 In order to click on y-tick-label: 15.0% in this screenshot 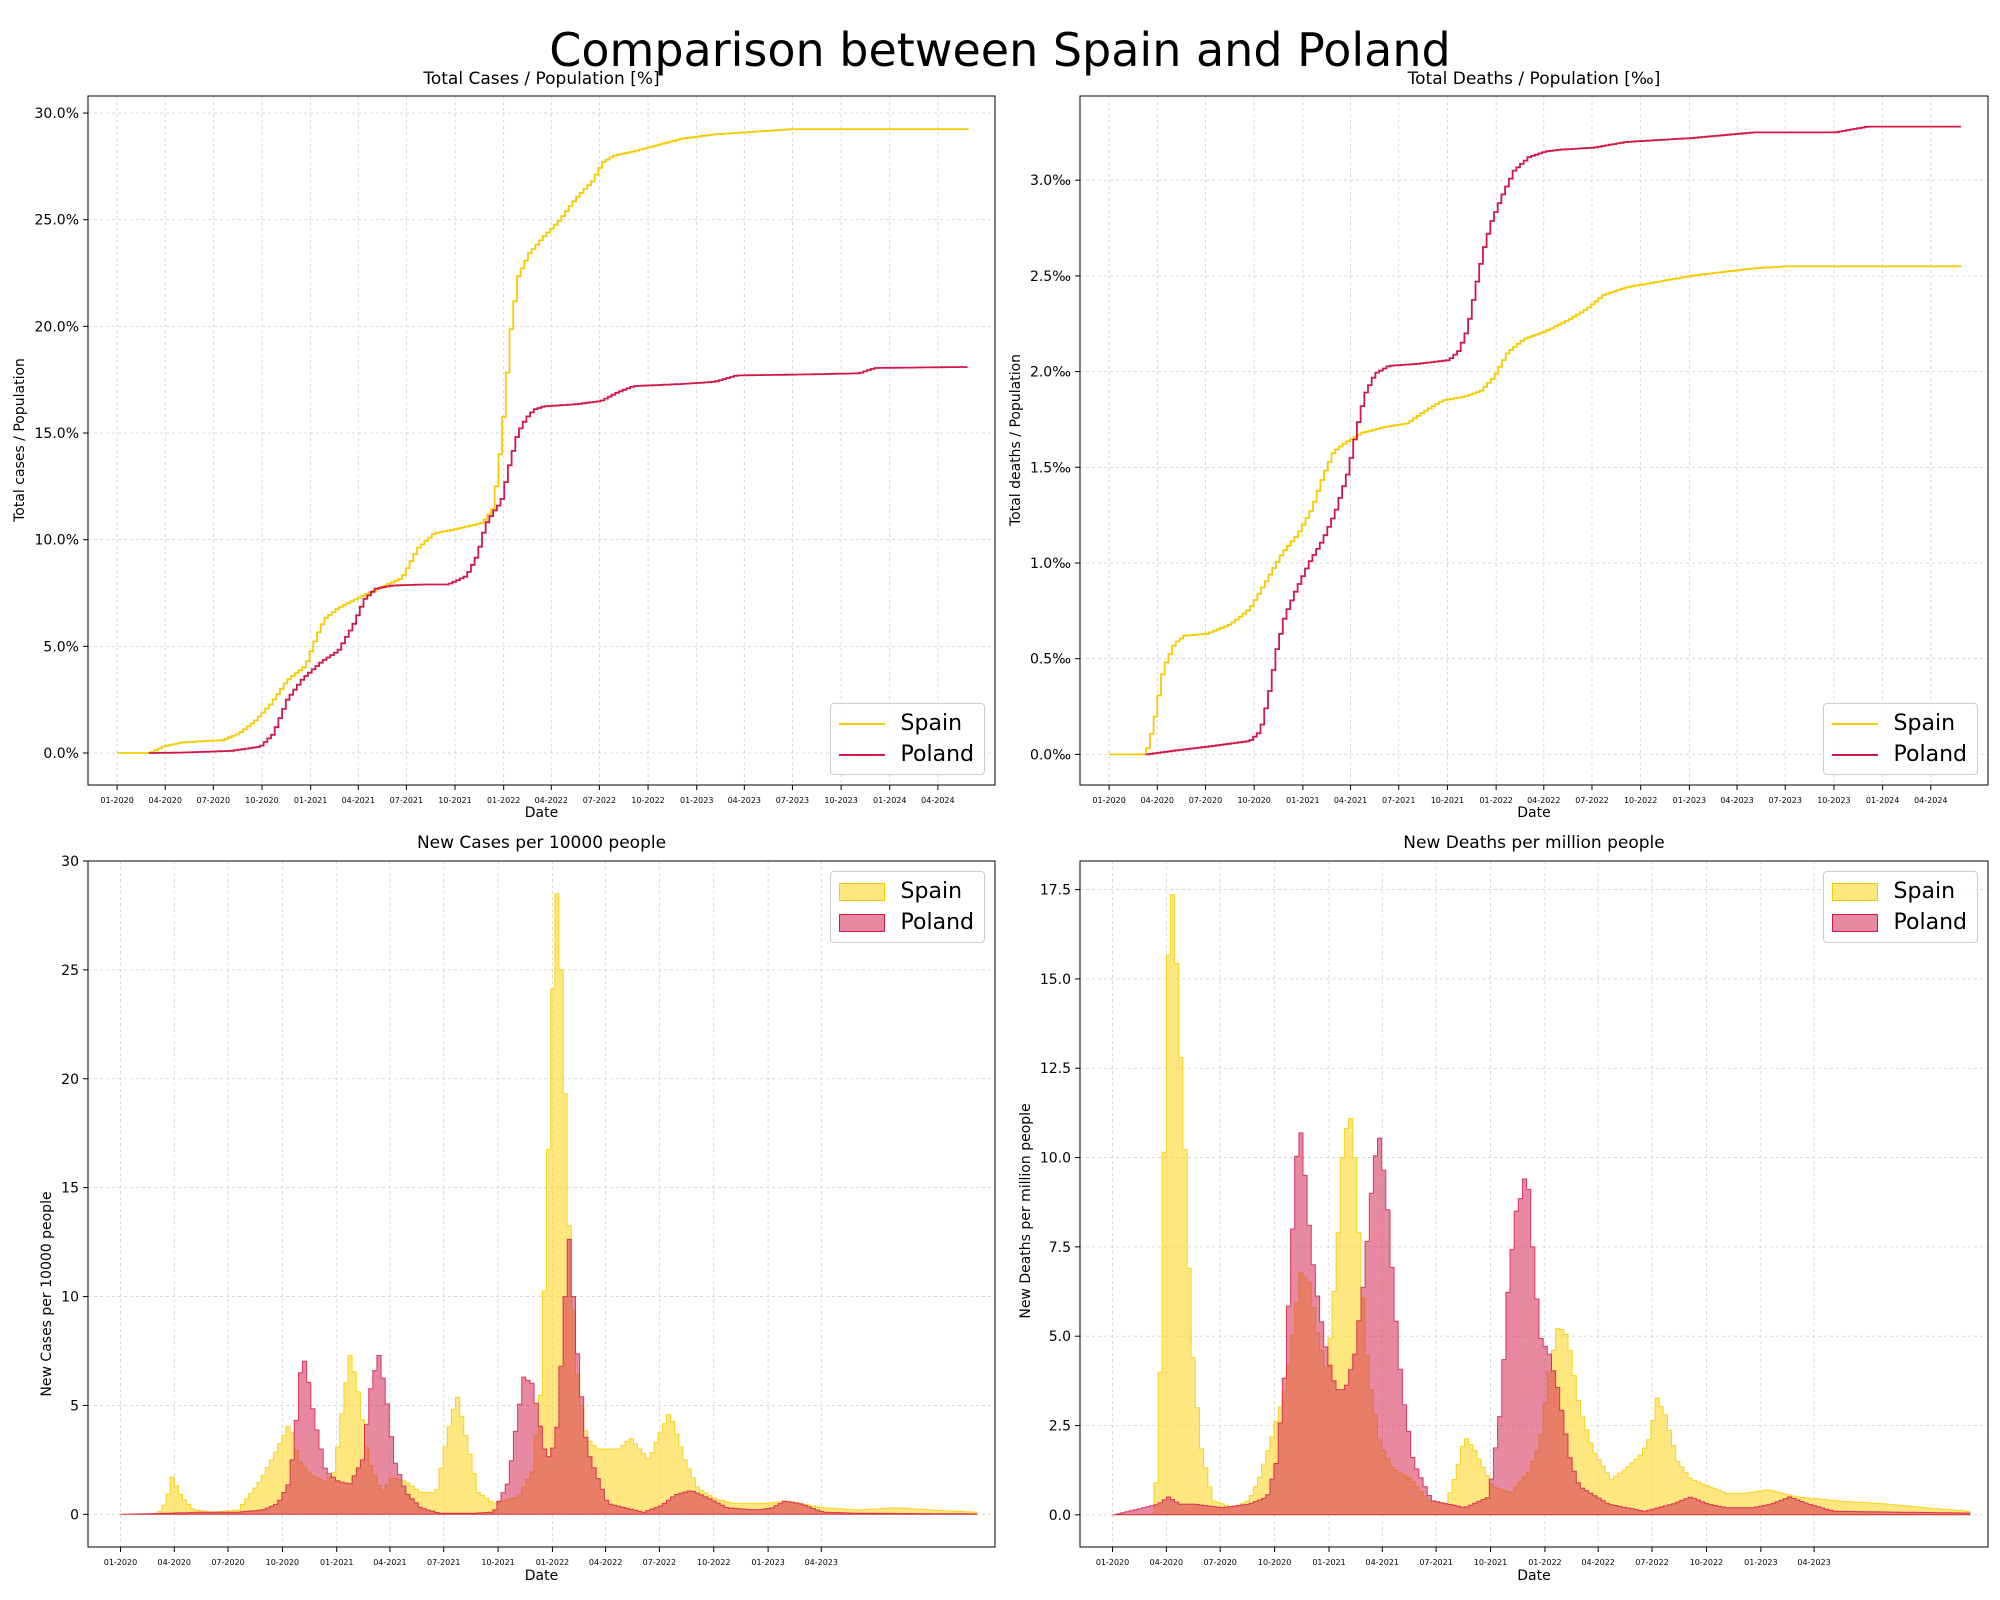, I will do `click(57, 434)`.